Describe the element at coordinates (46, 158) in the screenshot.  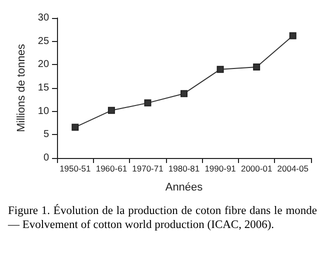
I see `y-tick-label: 0` at that location.